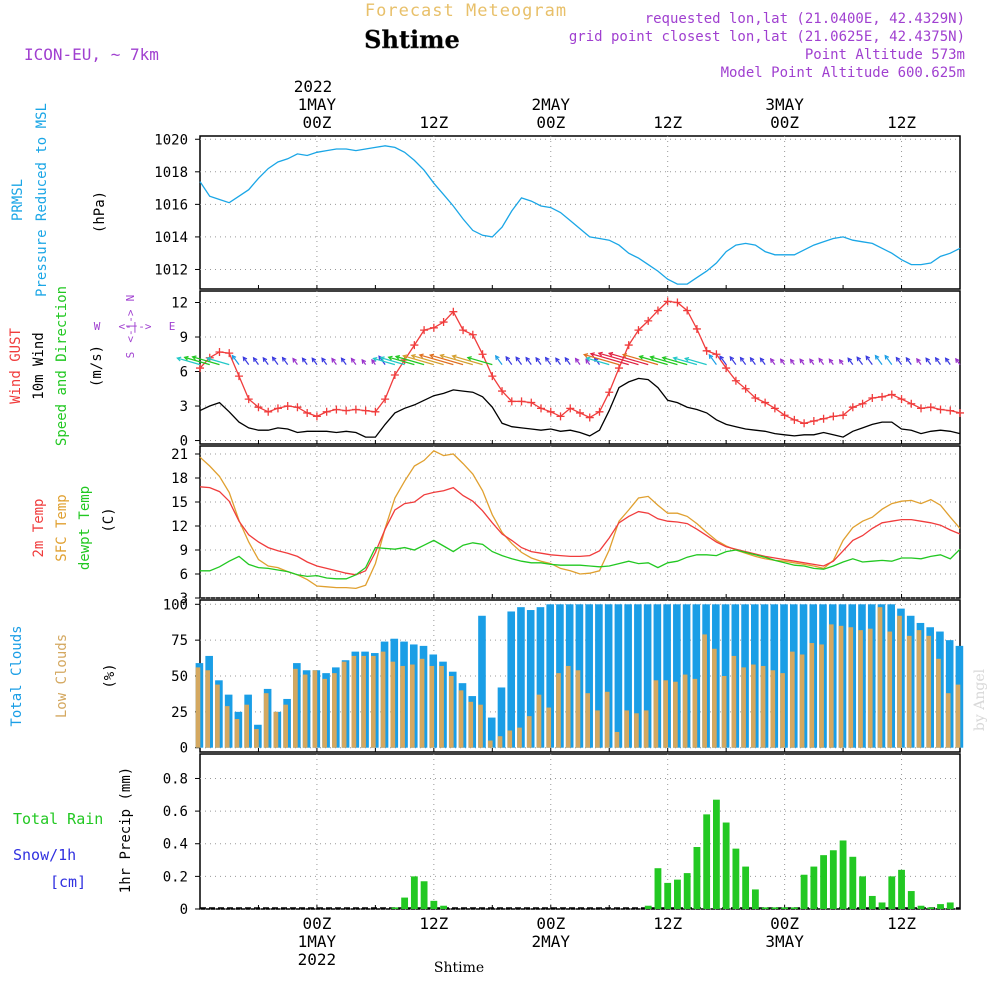 This screenshot has width=1000, height=1000. I want to click on y-tick-label: 0, so click(184, 910).